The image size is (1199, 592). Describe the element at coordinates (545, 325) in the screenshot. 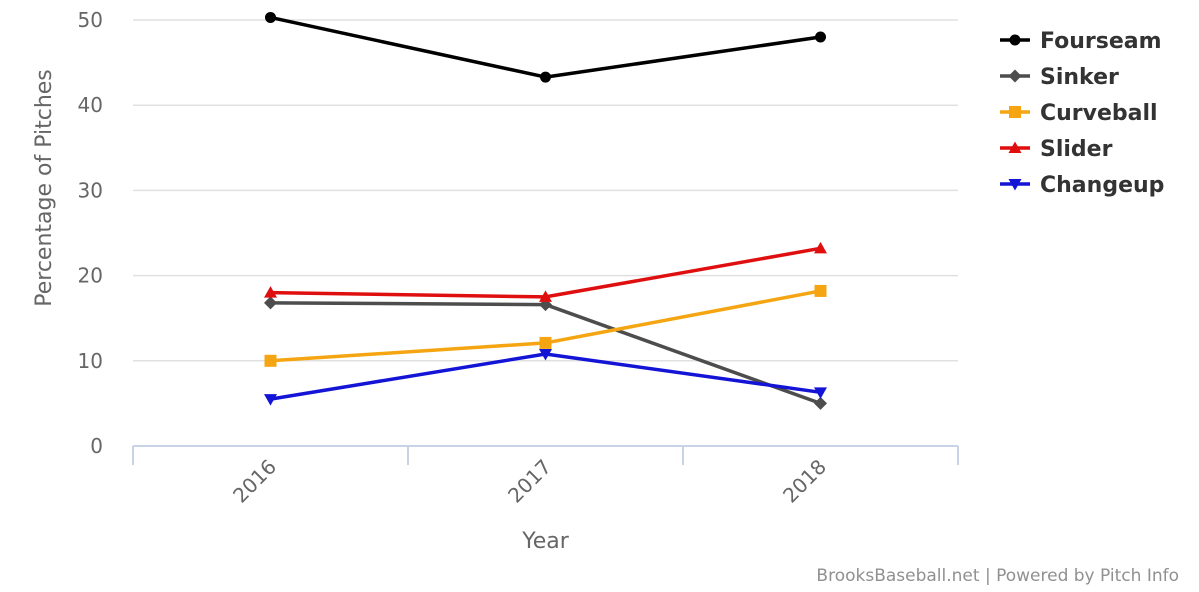

I see `series-curveball` at that location.